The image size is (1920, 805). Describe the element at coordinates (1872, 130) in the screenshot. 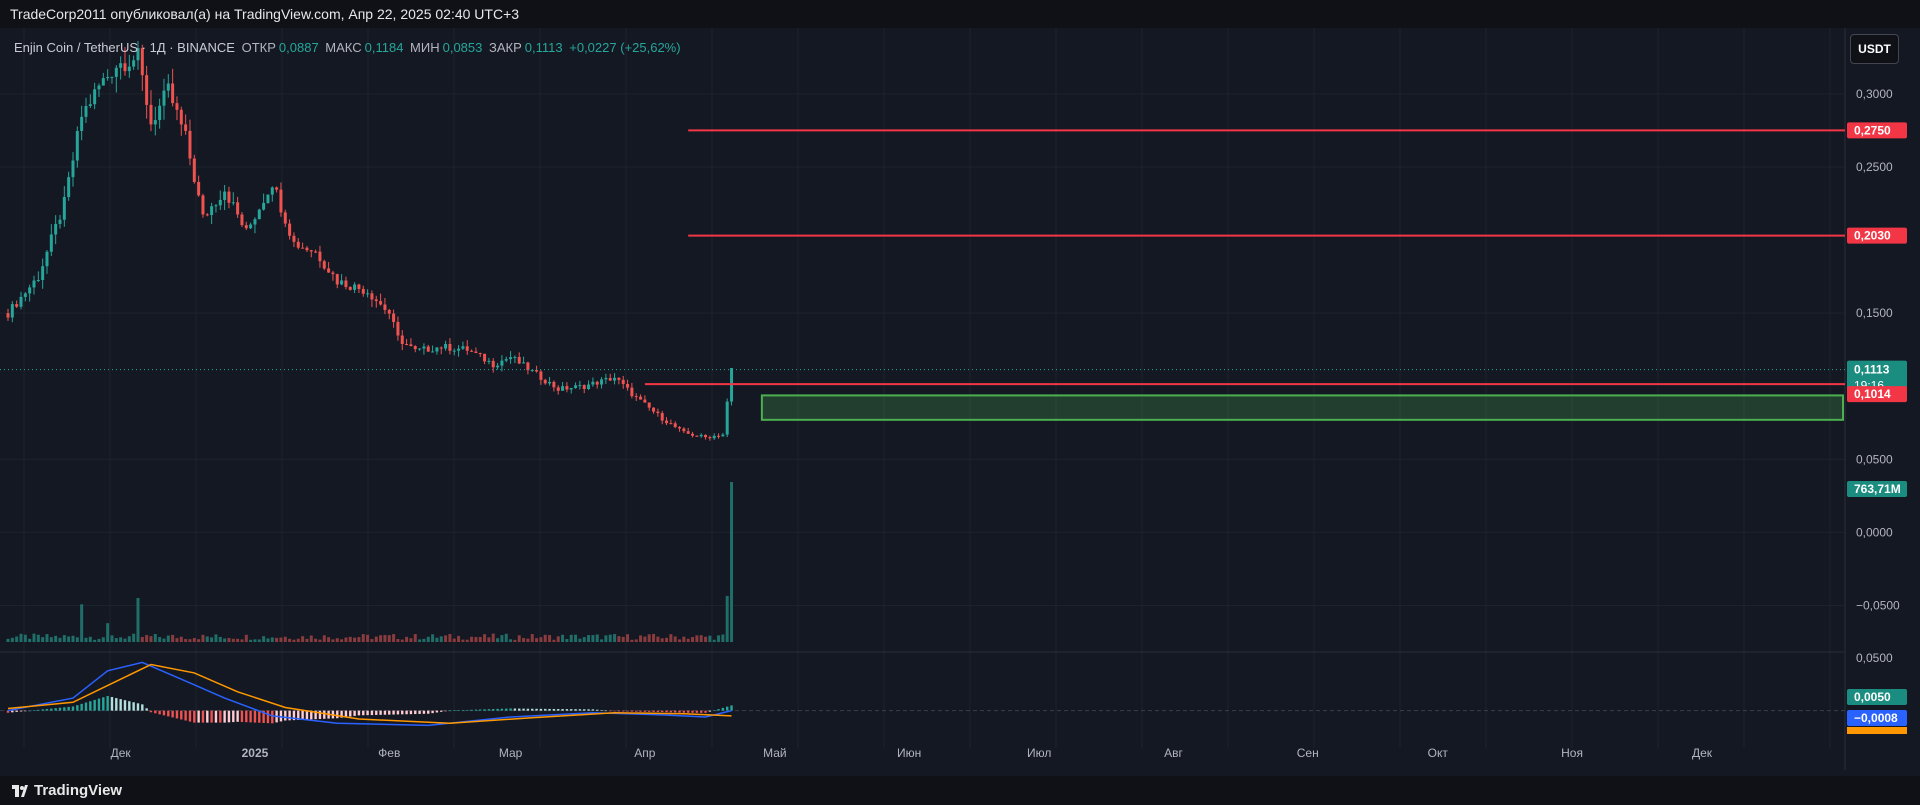

I see `resistance-price-tag: 0,2750` at that location.